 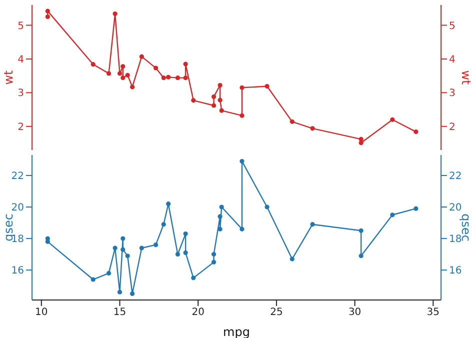 What do you see at coordinates (21, 127) in the screenshot?
I see `y-tick-label: 2` at bounding box center [21, 127].